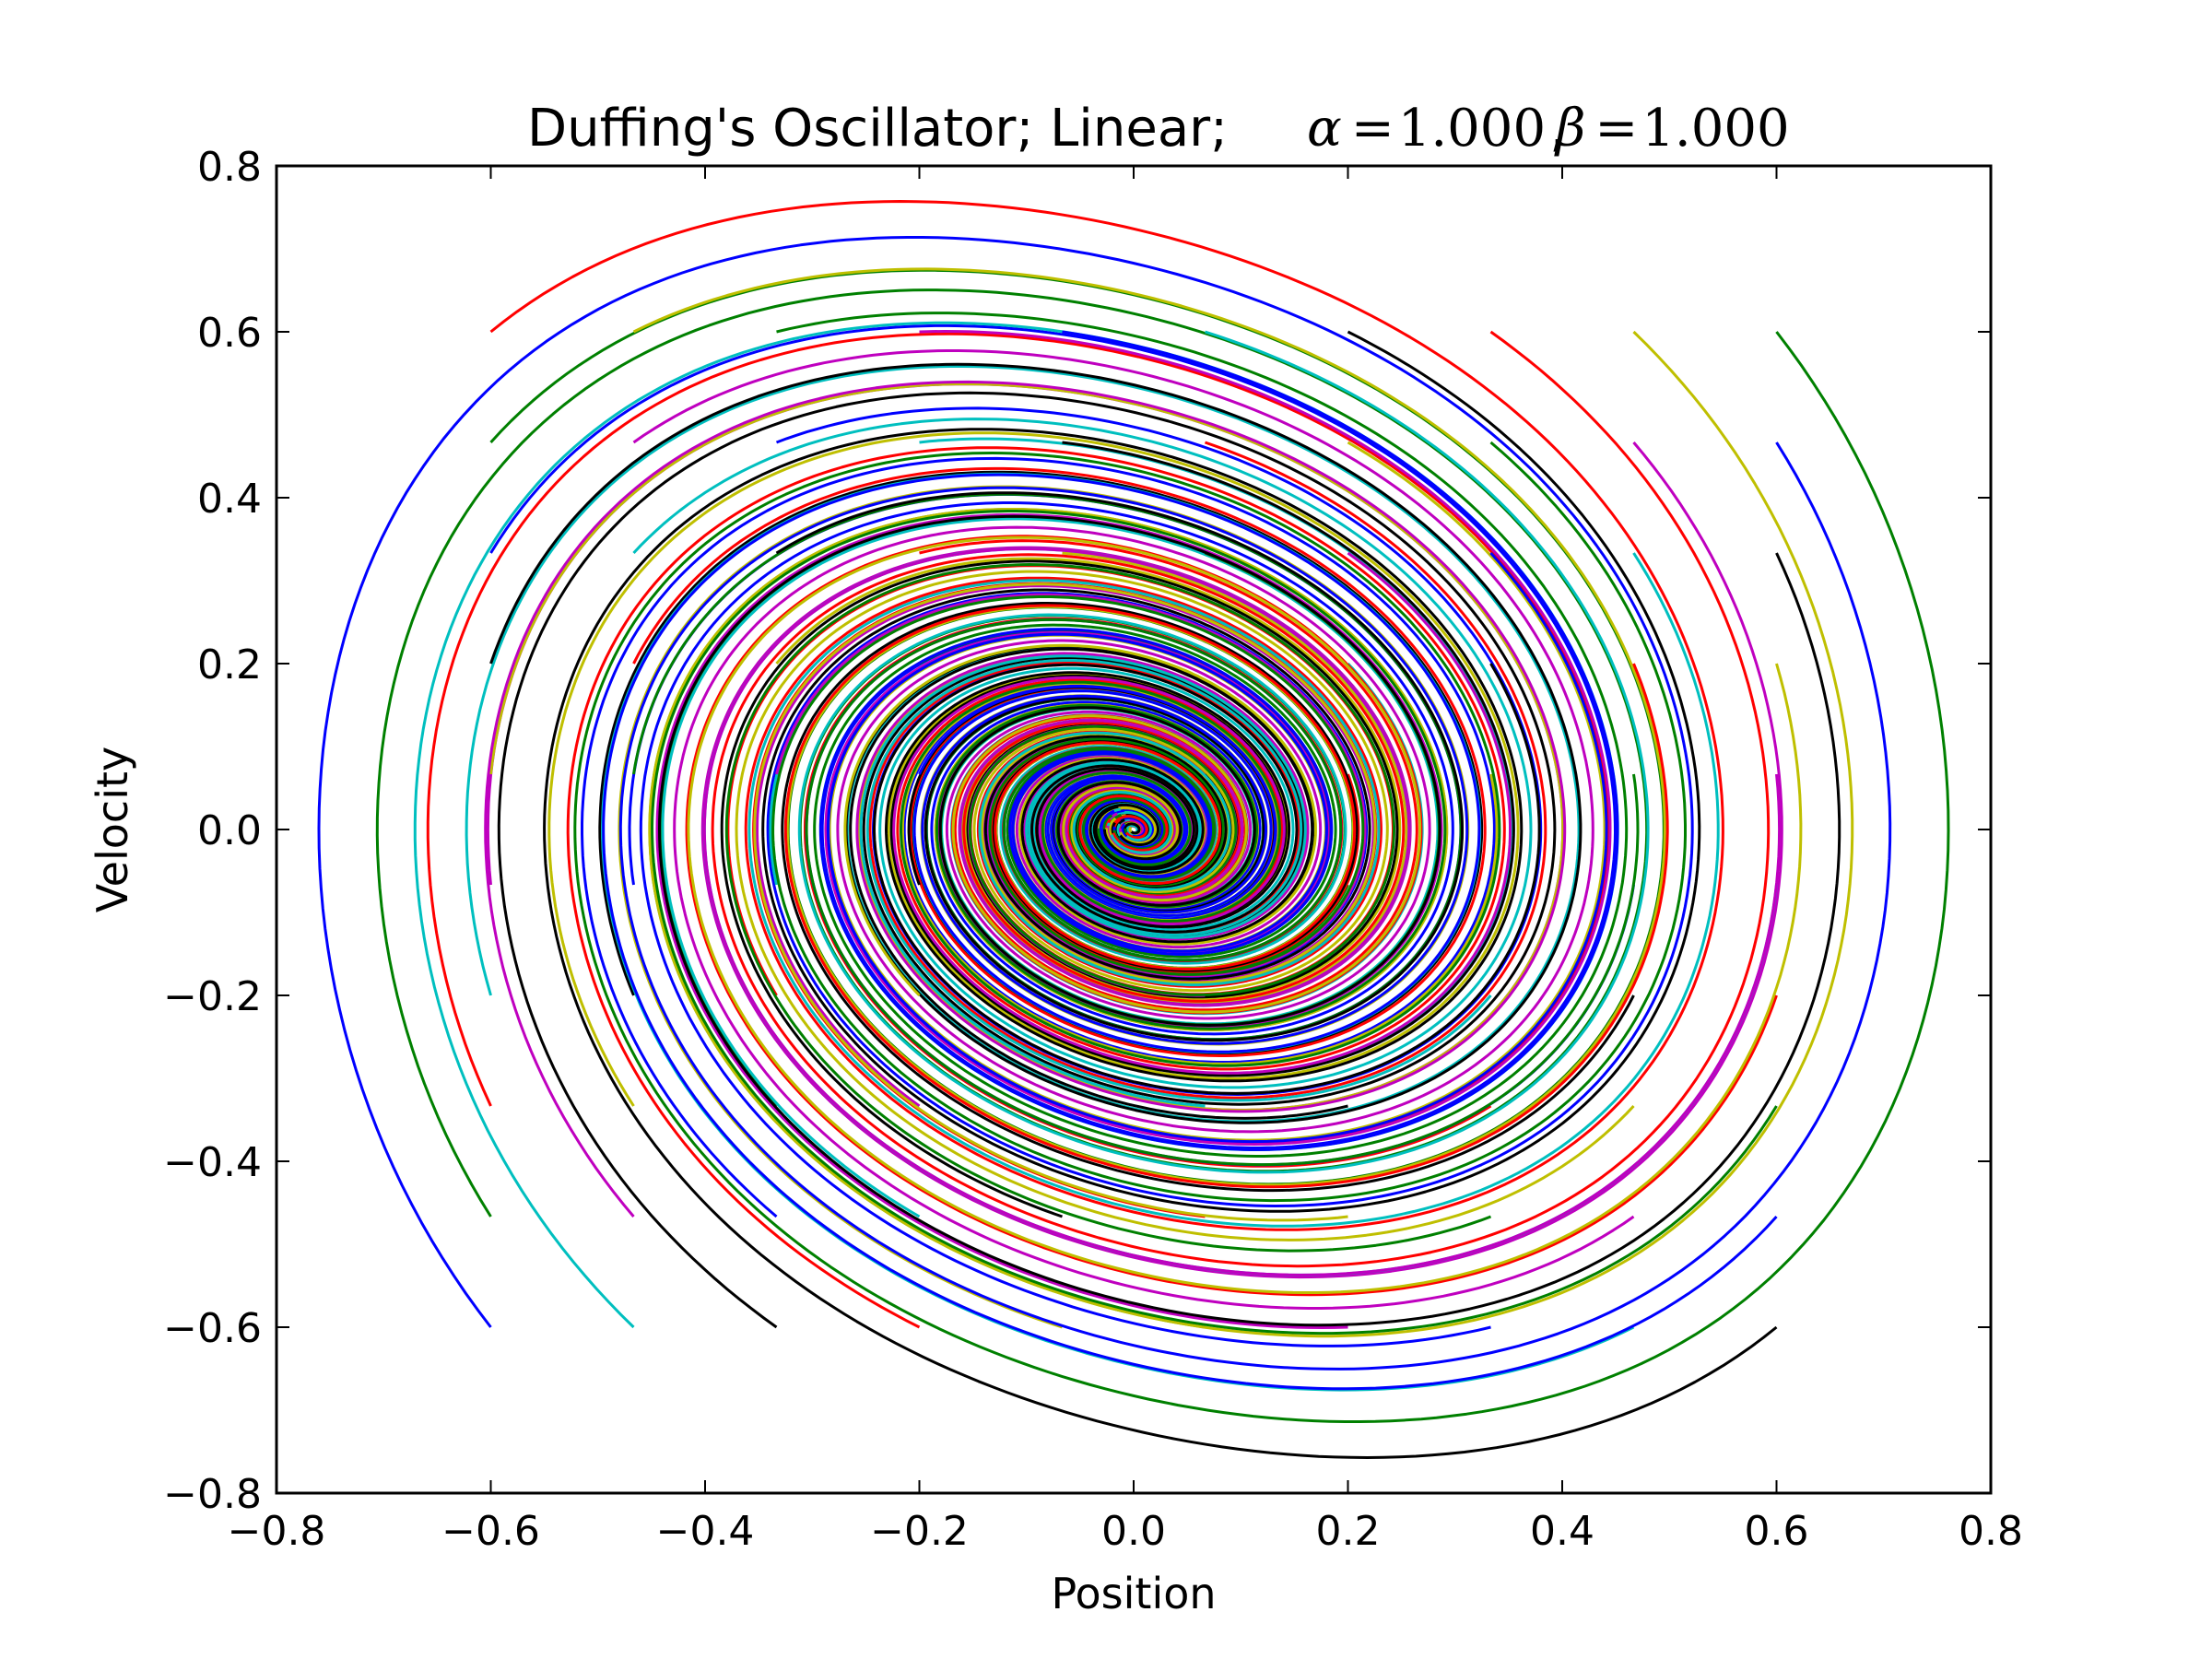 The width and height of the screenshot is (2212, 1659). Describe the element at coordinates (277, 1531) in the screenshot. I see `x-tick-label: −0.8` at that location.